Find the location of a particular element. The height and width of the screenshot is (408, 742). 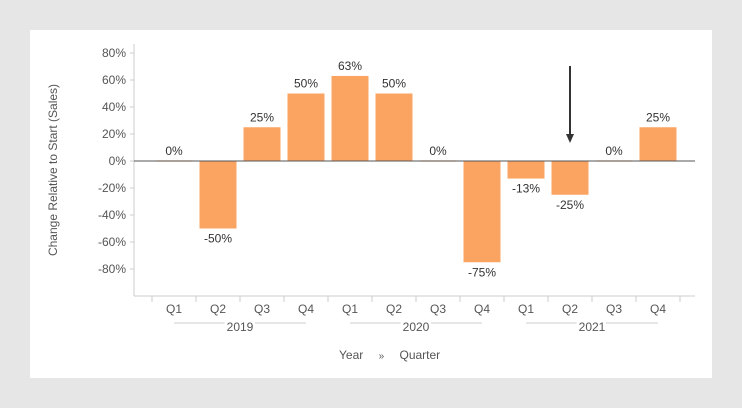

y-tick-label: 20% is located at coordinates (114, 134).